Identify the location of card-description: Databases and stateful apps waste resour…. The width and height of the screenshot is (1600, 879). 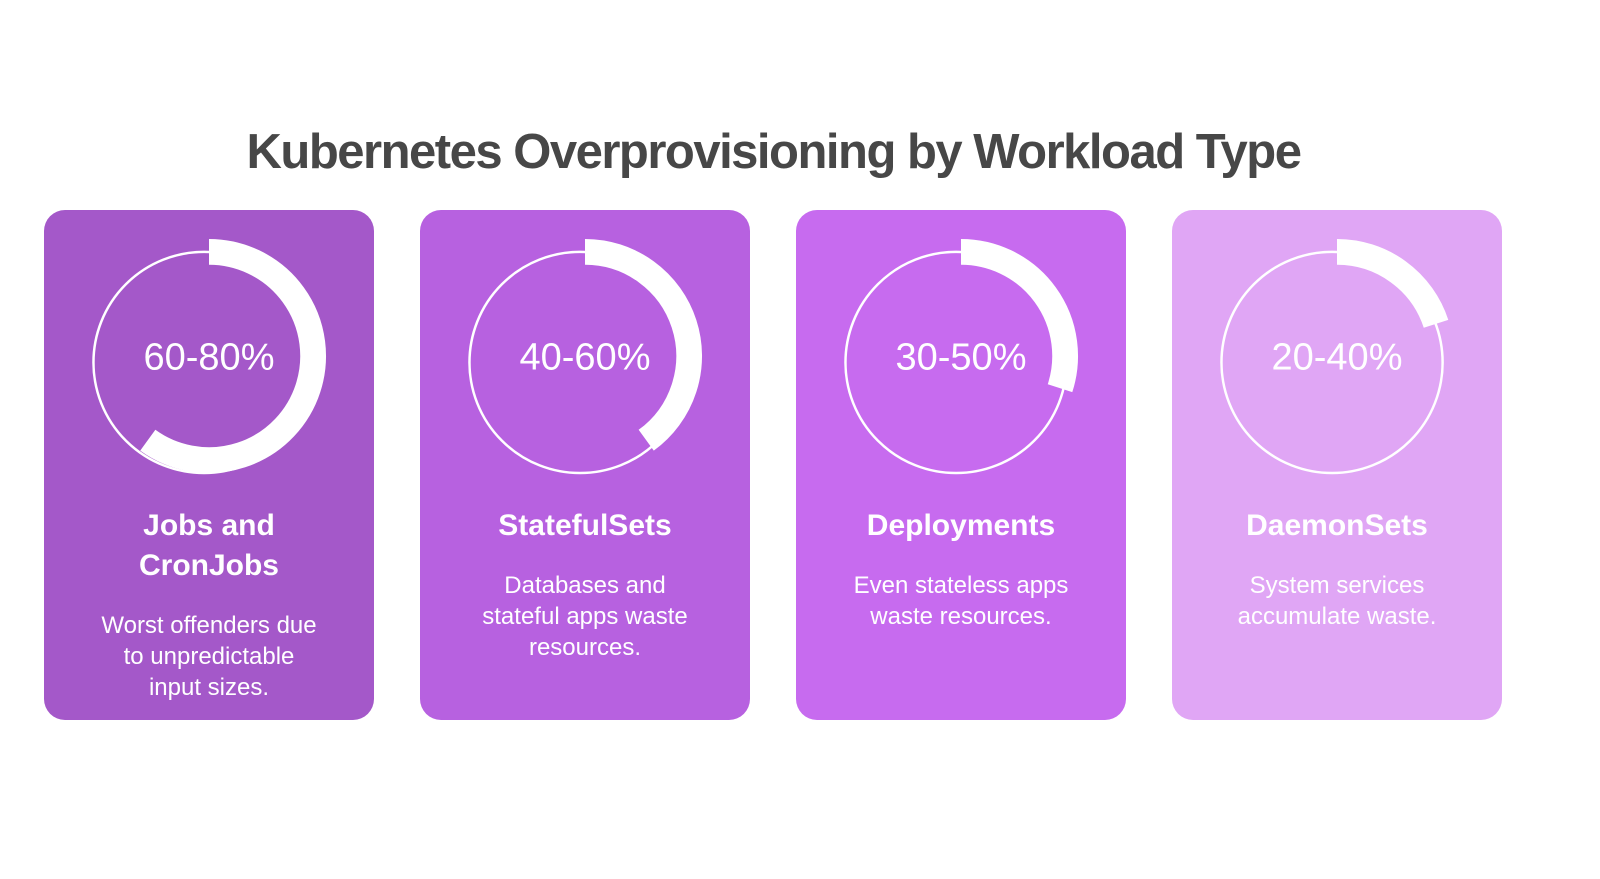
(585, 616).